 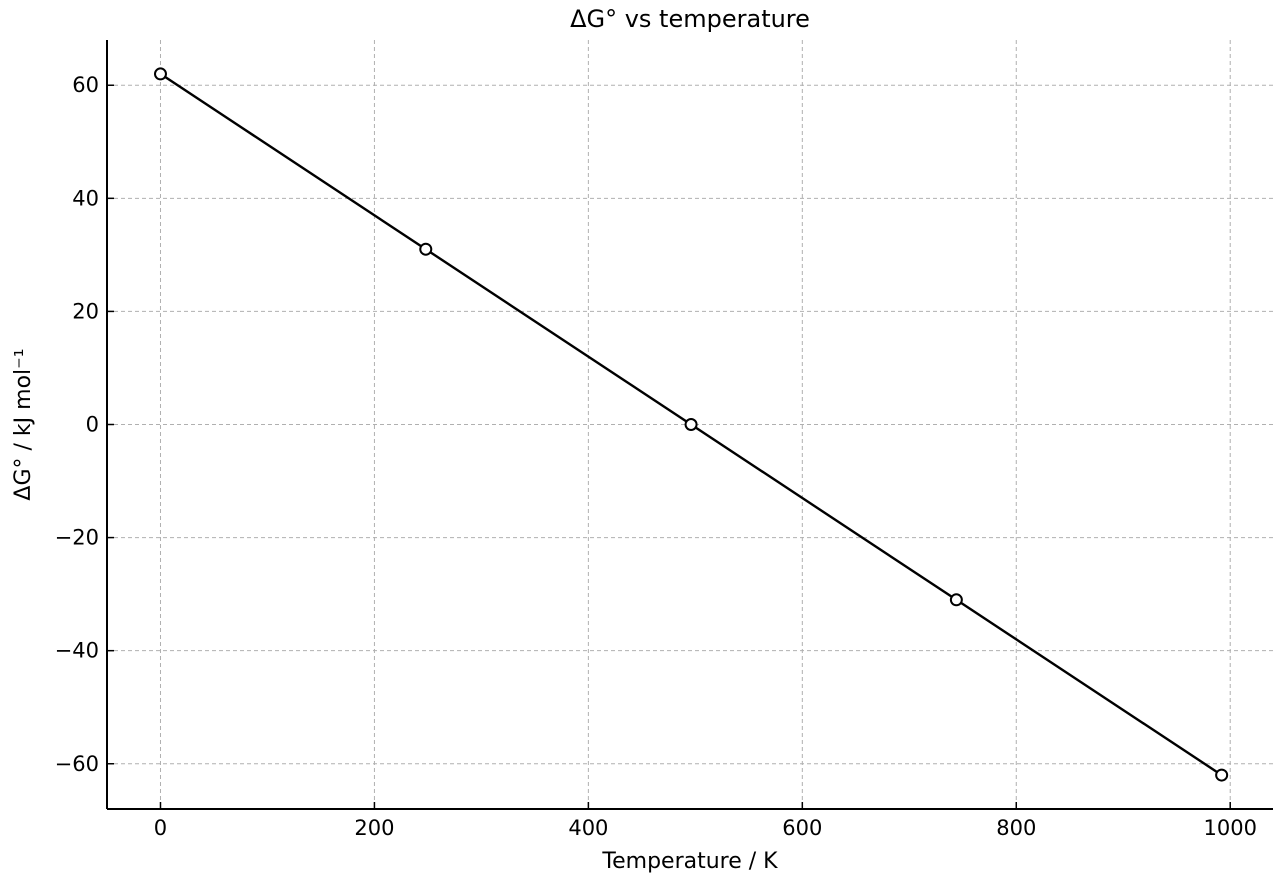 What do you see at coordinates (1229, 828) in the screenshot?
I see `x-tick-label: 1000` at bounding box center [1229, 828].